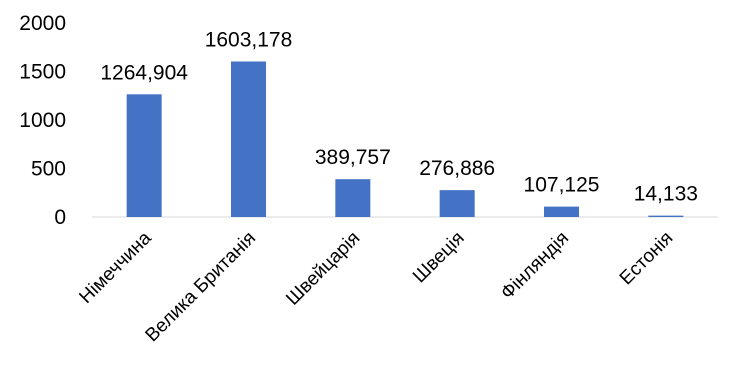 This screenshot has width=742, height=381. I want to click on y-tick-label: 0, so click(60, 217).